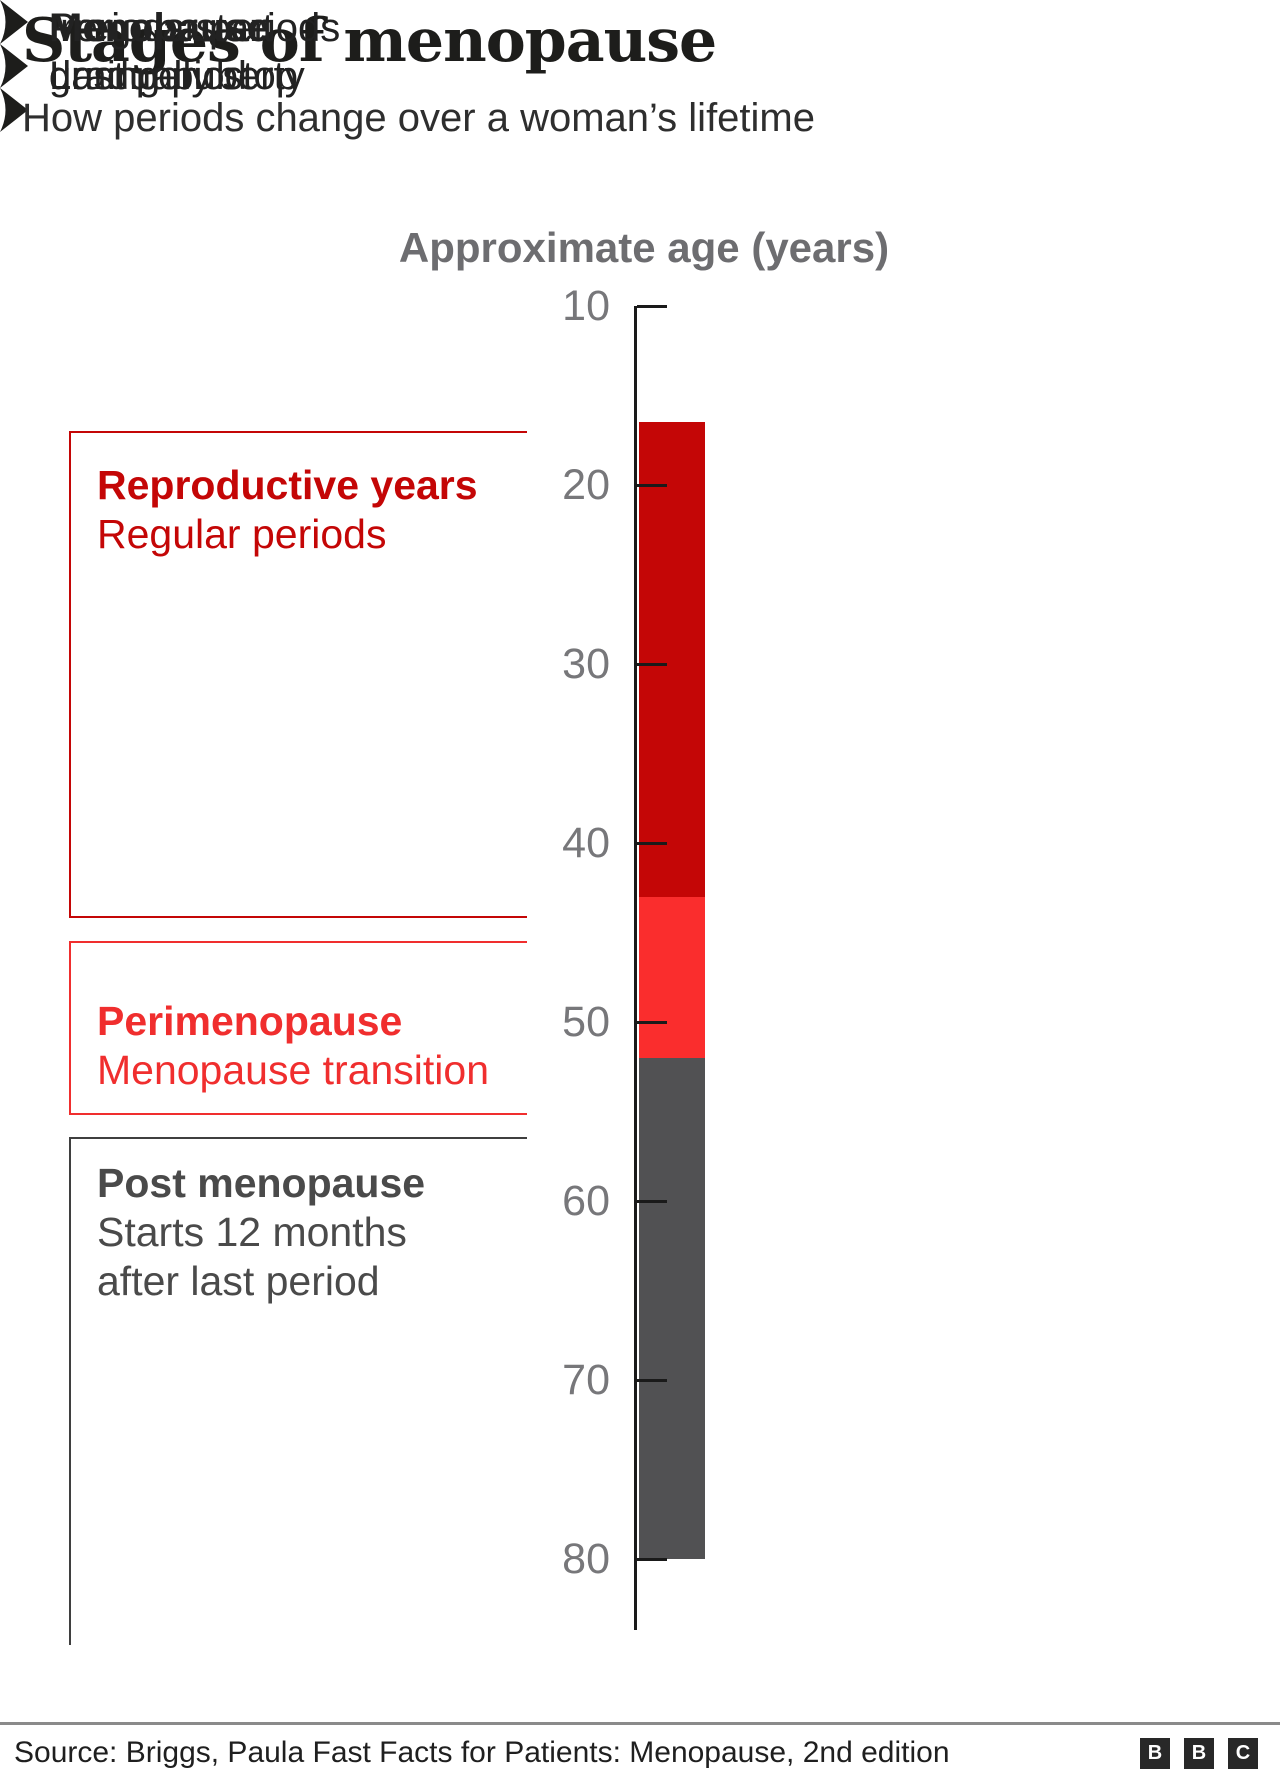 This screenshot has height=1784, width=1280. Describe the element at coordinates (635, 968) in the screenshot. I see `age-axis-line` at that location.